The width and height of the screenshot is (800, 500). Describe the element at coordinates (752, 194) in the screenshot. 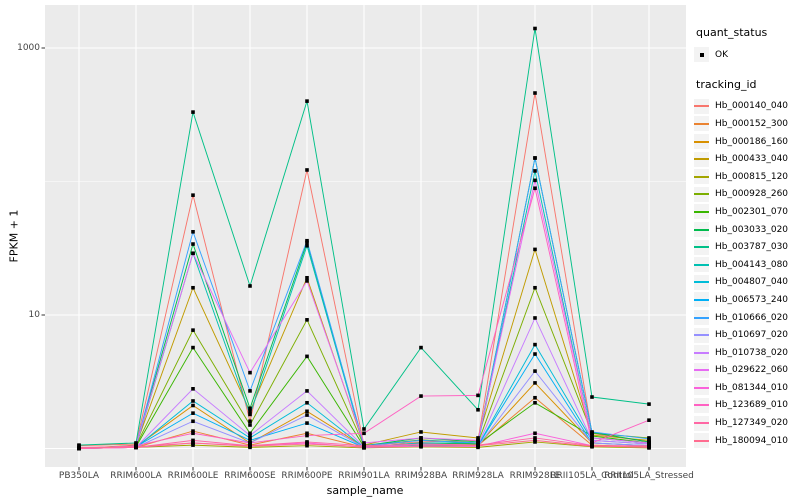

I see `legend-item-label: Hb_000928_260` at that location.